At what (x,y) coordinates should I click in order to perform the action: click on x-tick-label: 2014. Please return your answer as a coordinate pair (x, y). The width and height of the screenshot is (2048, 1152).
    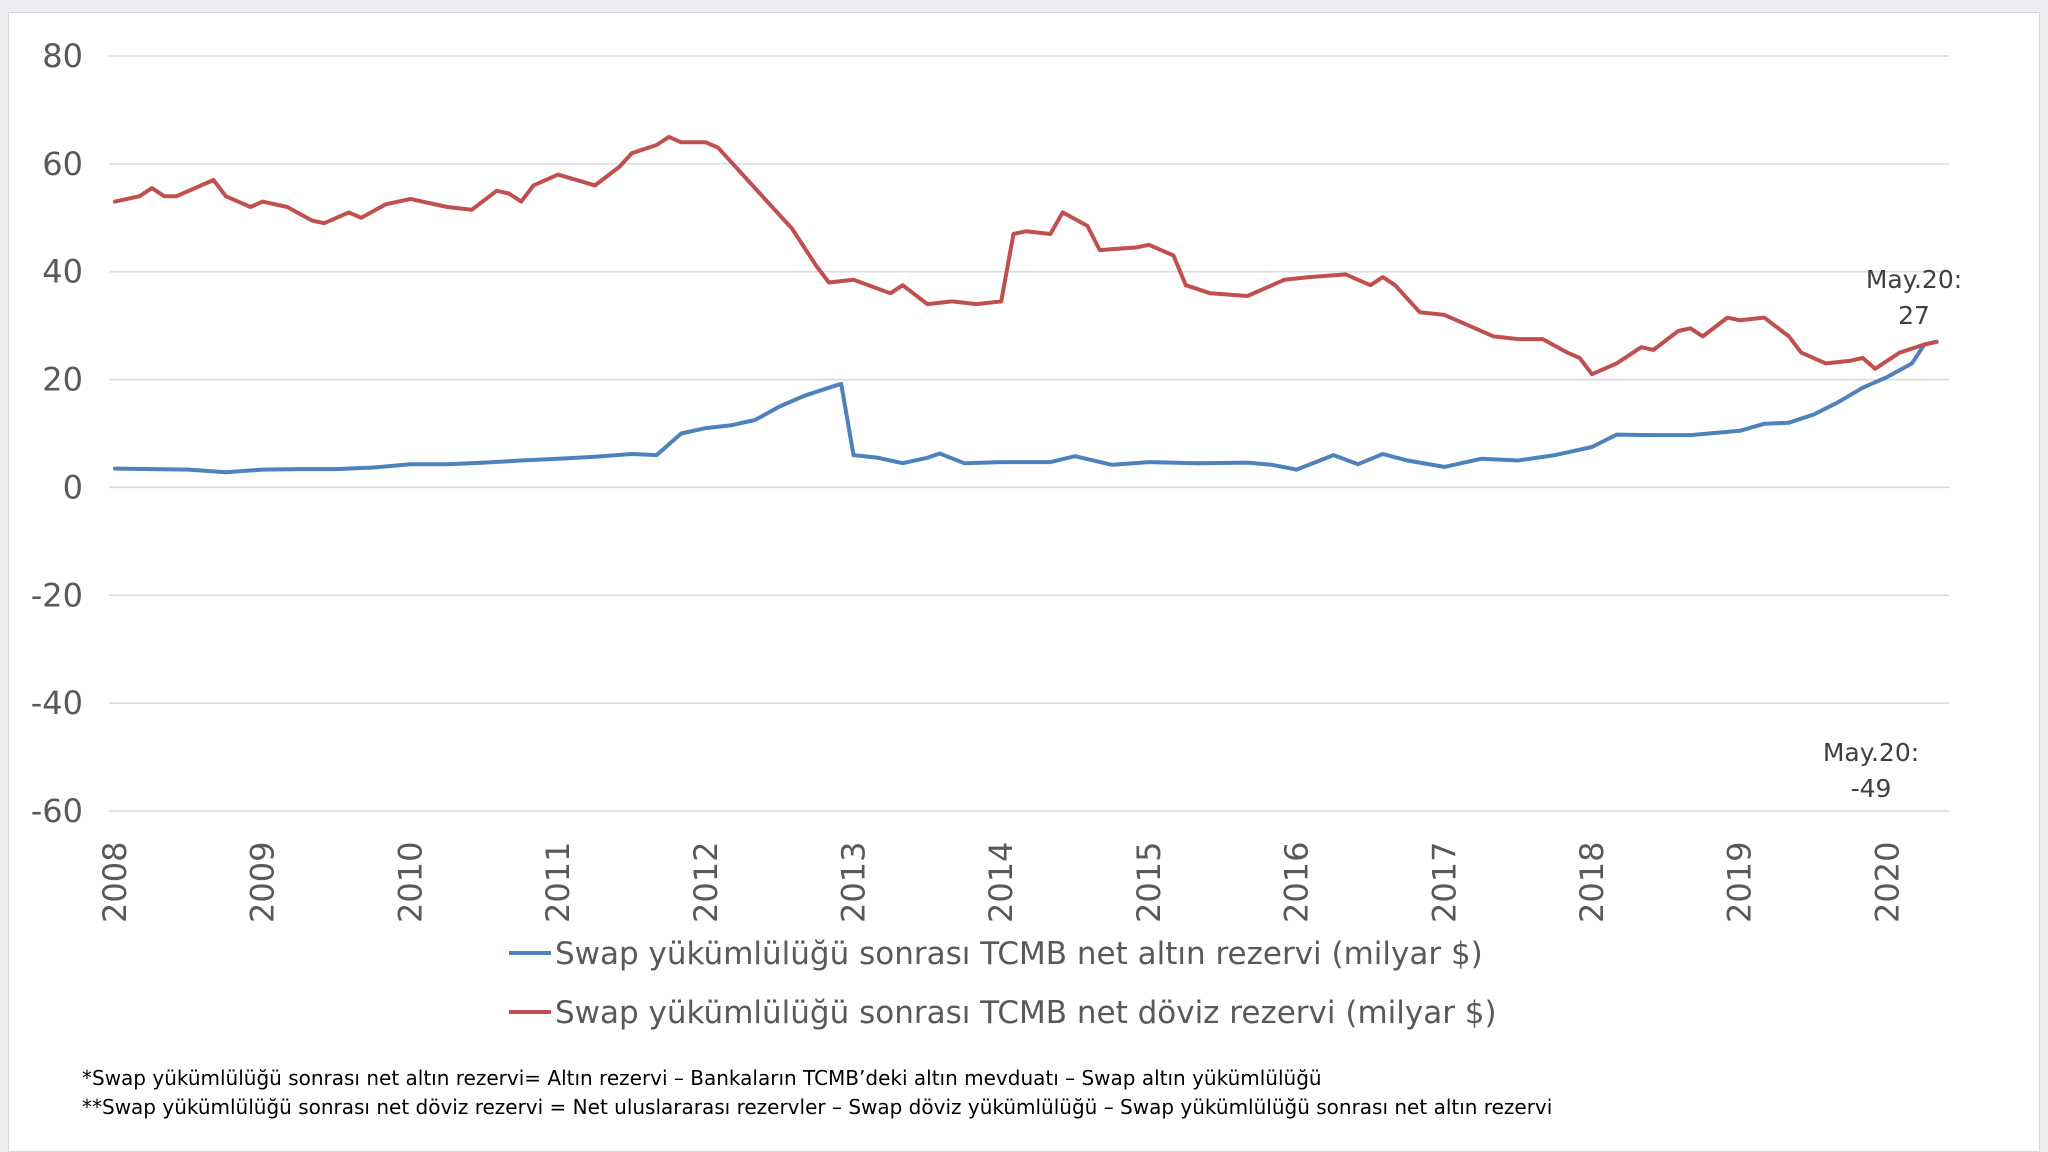
    Looking at the image, I should click on (1001, 882).